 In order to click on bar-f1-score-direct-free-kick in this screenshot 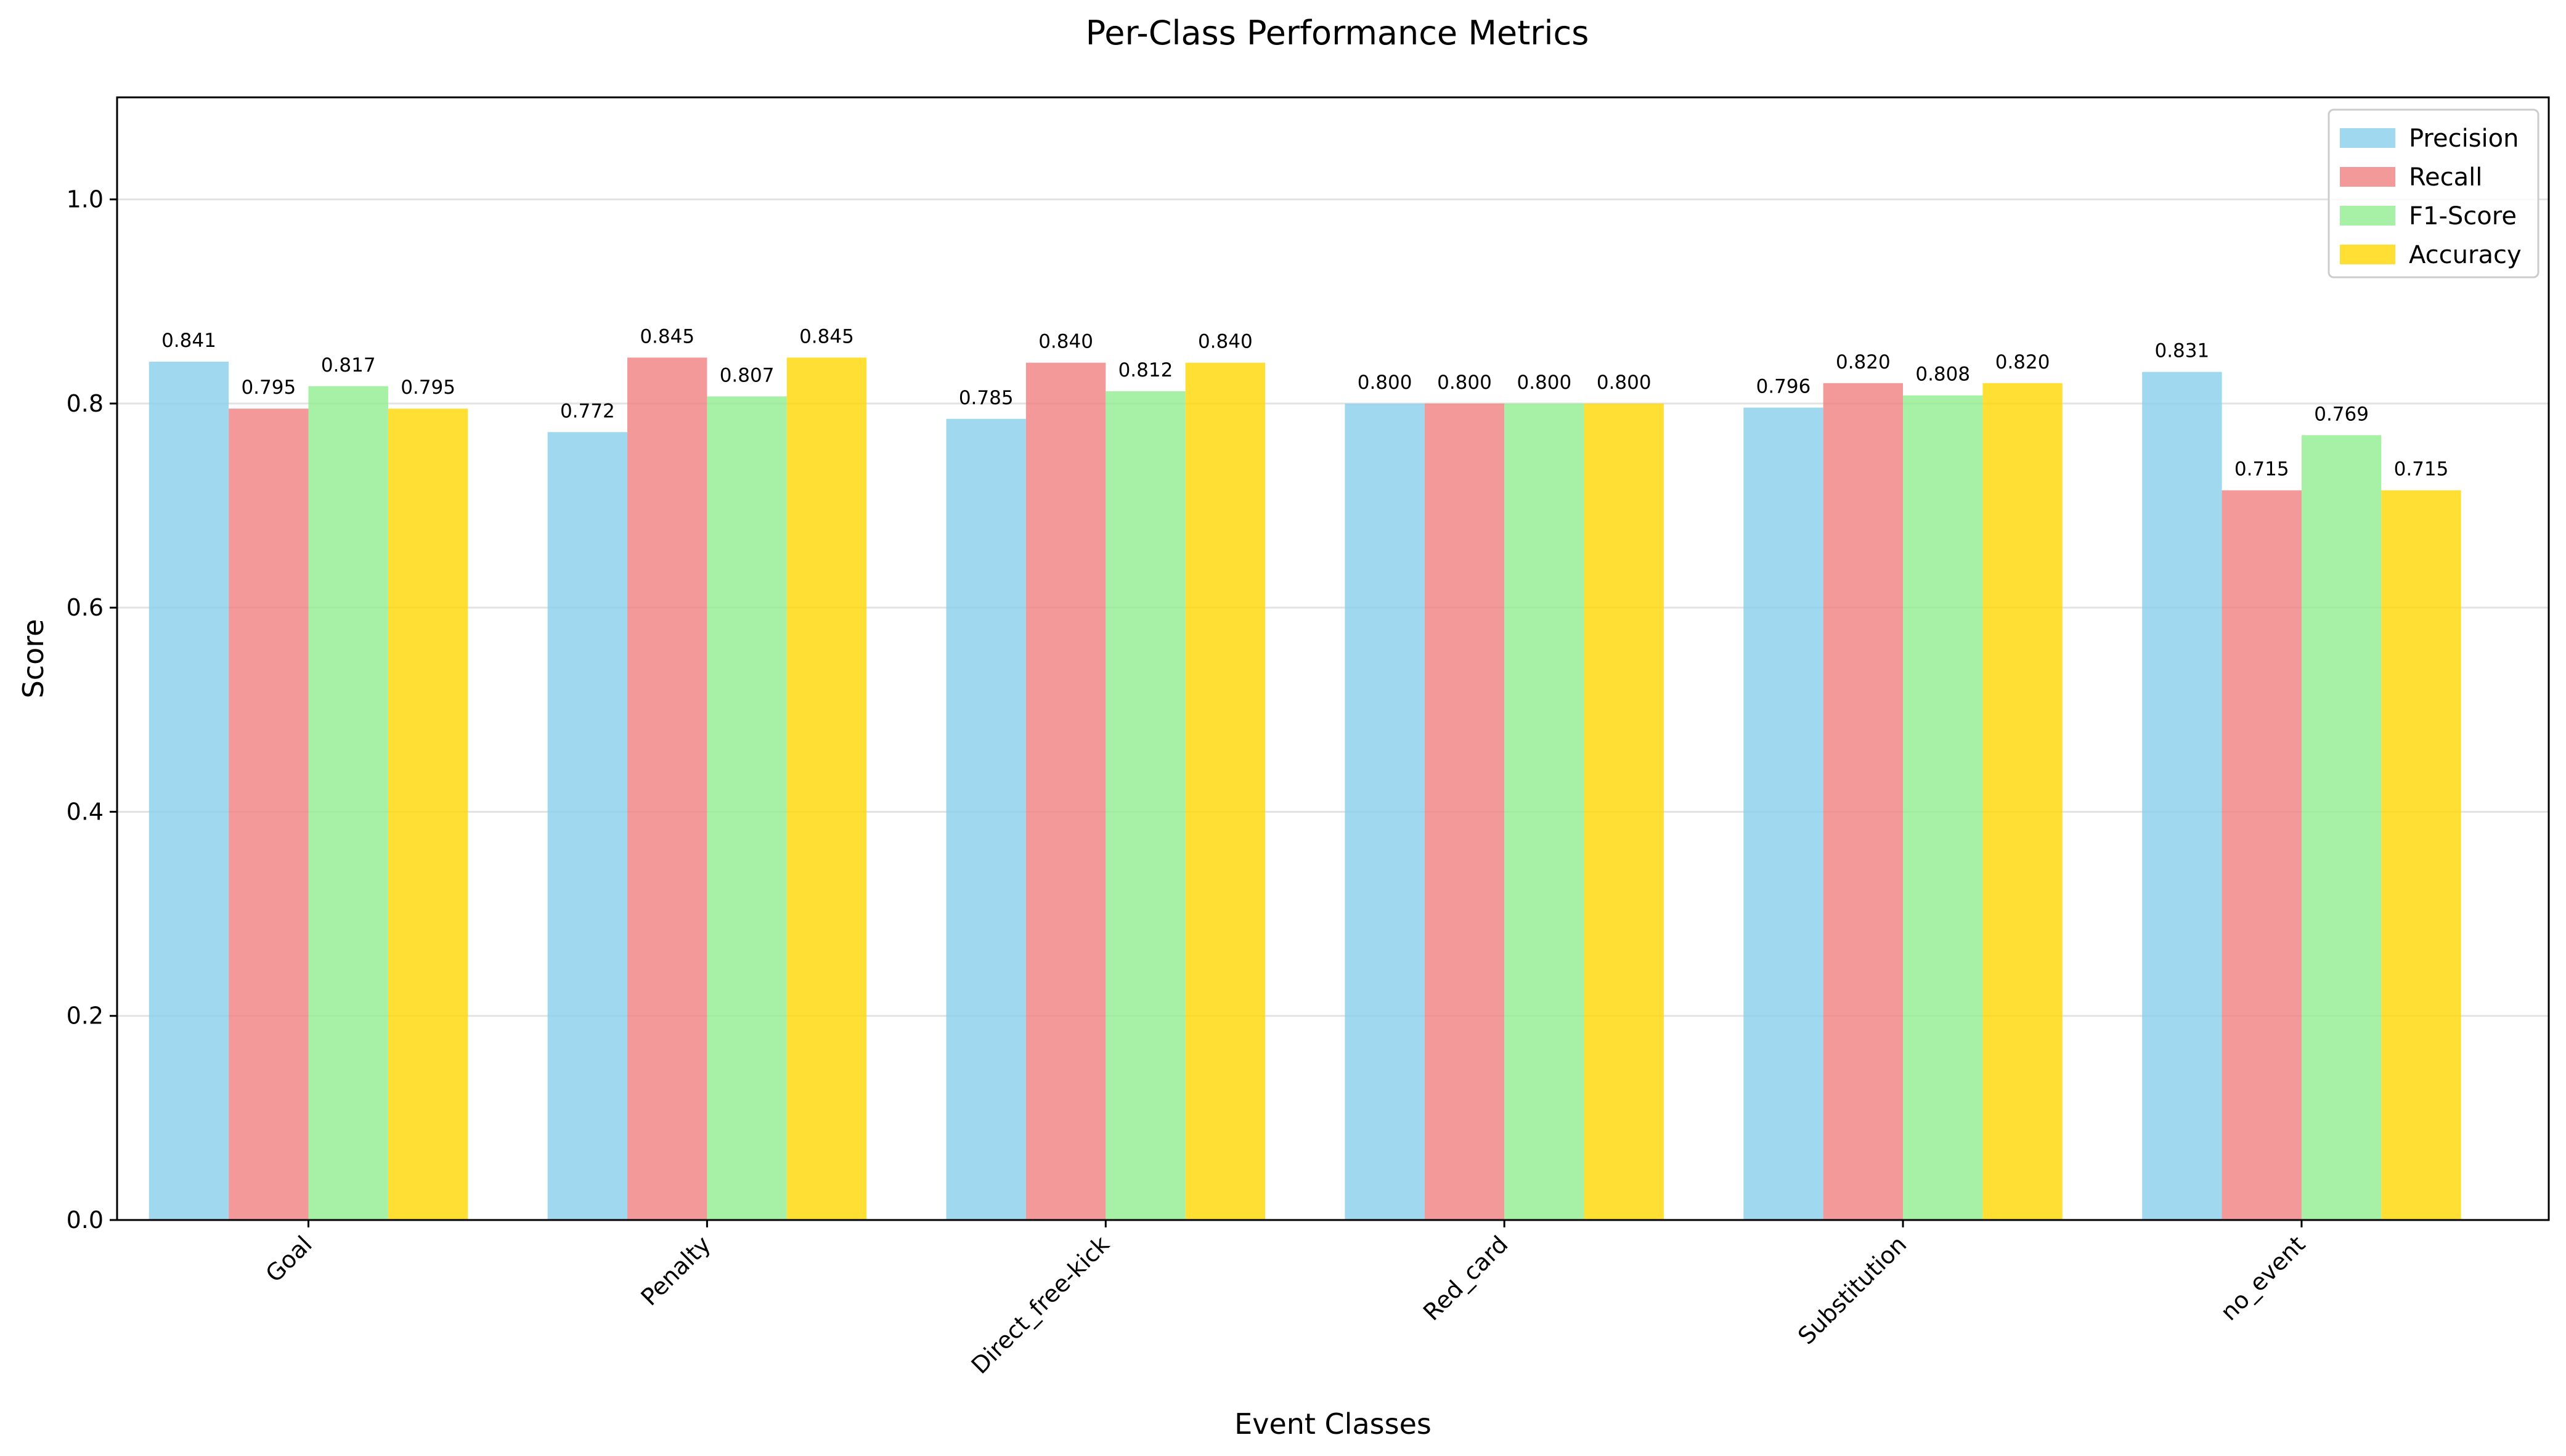, I will do `click(1146, 805)`.